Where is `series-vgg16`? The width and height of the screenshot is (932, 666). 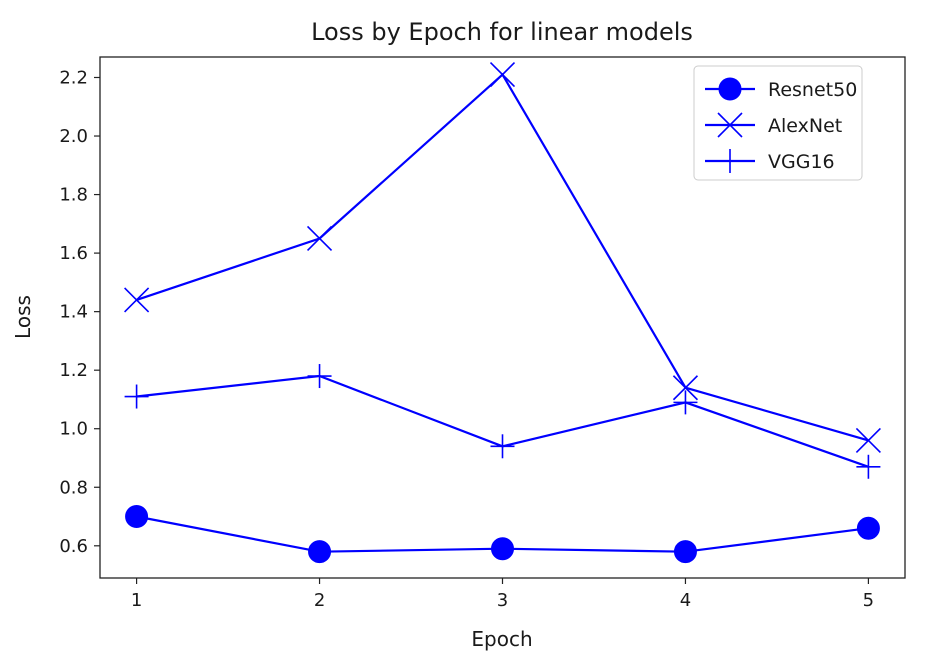
series-vgg16 is located at coordinates (502, 421).